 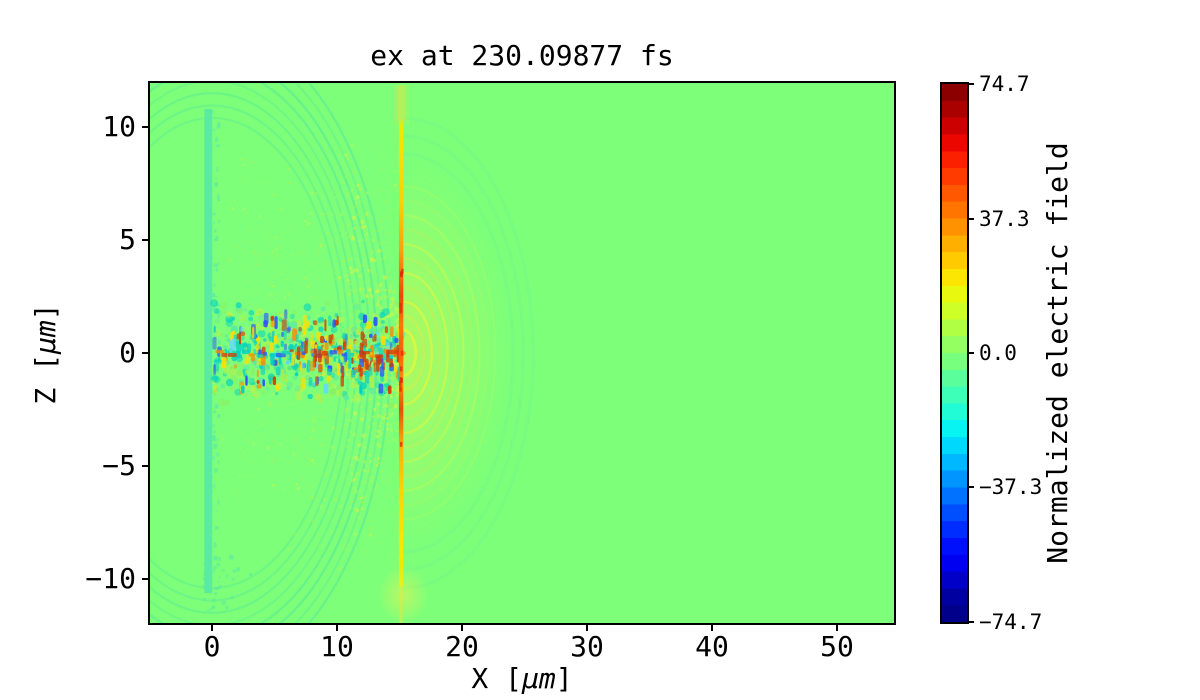 What do you see at coordinates (564, 678) in the screenshot?
I see `x-axis-label-close: ]` at bounding box center [564, 678].